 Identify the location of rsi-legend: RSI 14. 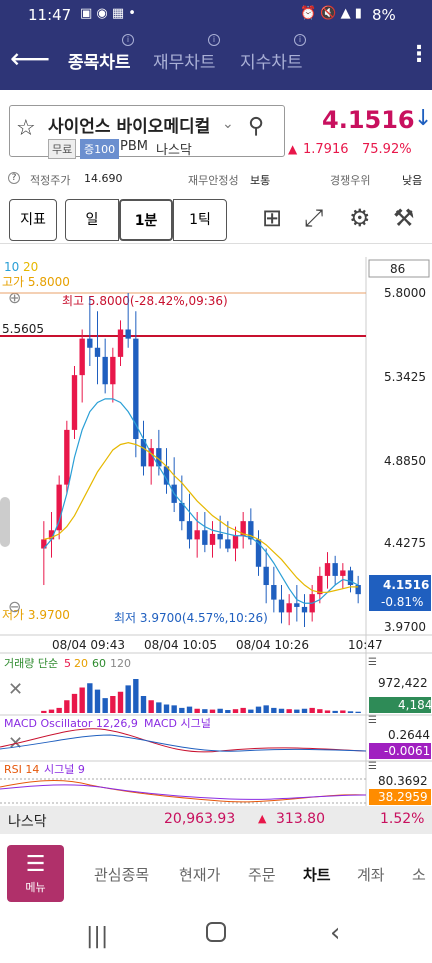
(21, 769).